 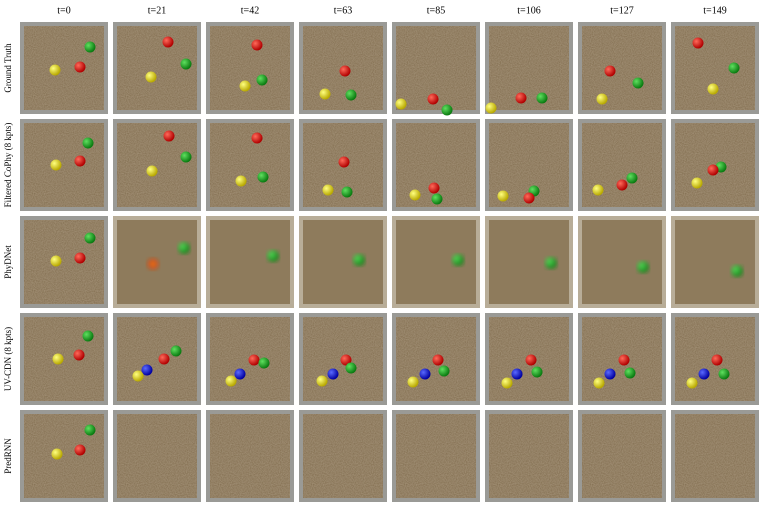 I want to click on row-label: PredRNN, so click(x=8, y=456).